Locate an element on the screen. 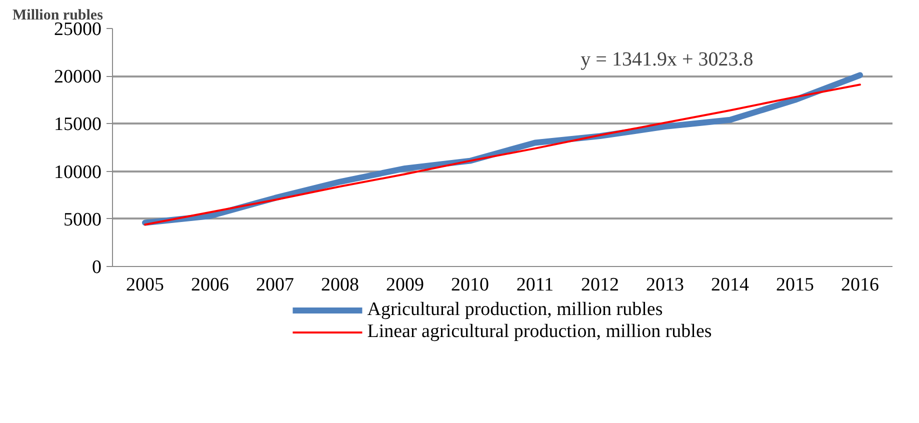  legend-label: Agricultural production, million rubles is located at coordinates (515, 310).